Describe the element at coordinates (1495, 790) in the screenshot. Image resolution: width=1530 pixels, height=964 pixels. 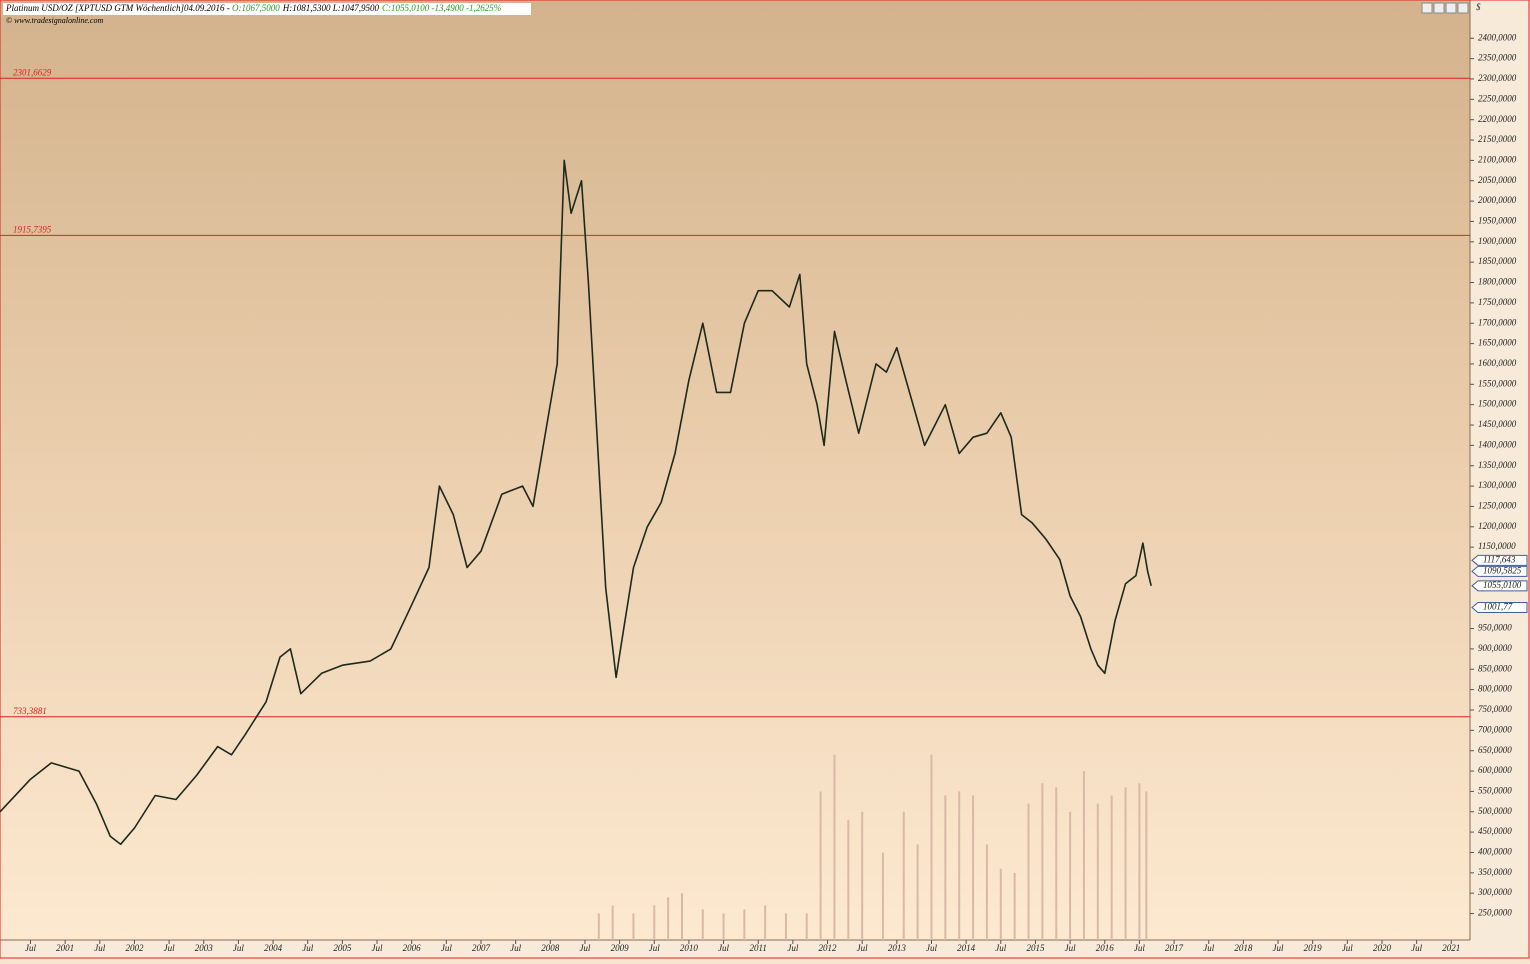
I see `y-tick-label: 550,0000` at that location.